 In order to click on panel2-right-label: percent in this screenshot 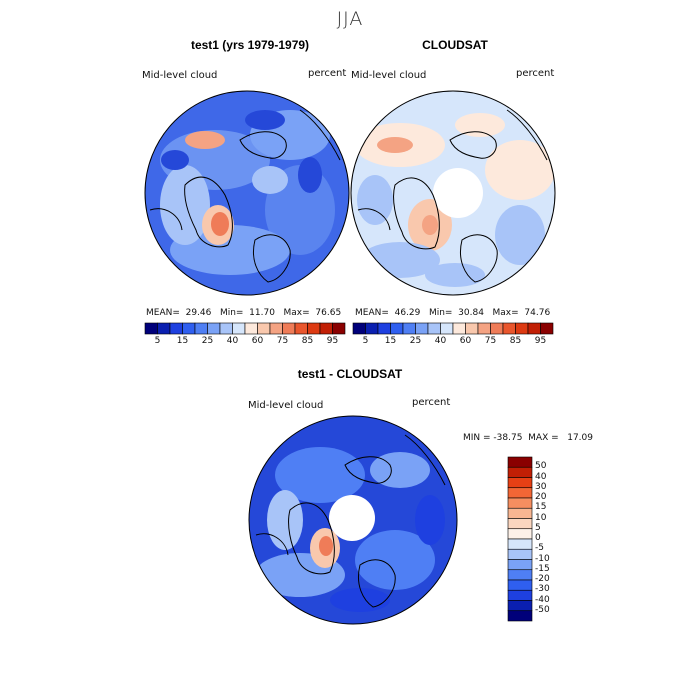, I will do `click(535, 73)`.